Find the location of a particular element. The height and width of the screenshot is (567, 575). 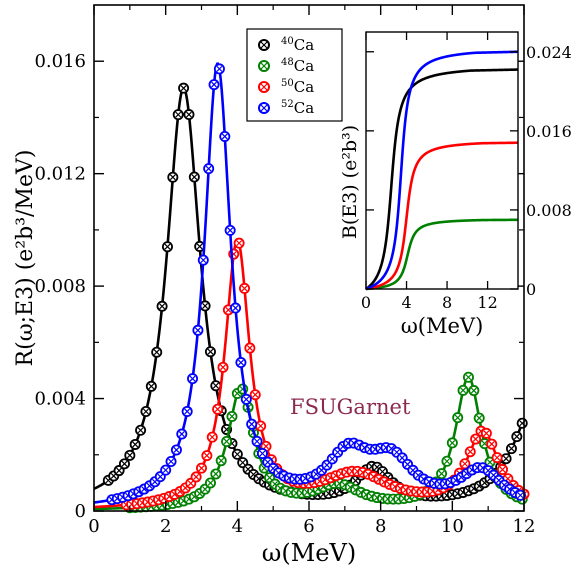

inset-series-line-40Ca is located at coordinates (442, 179).